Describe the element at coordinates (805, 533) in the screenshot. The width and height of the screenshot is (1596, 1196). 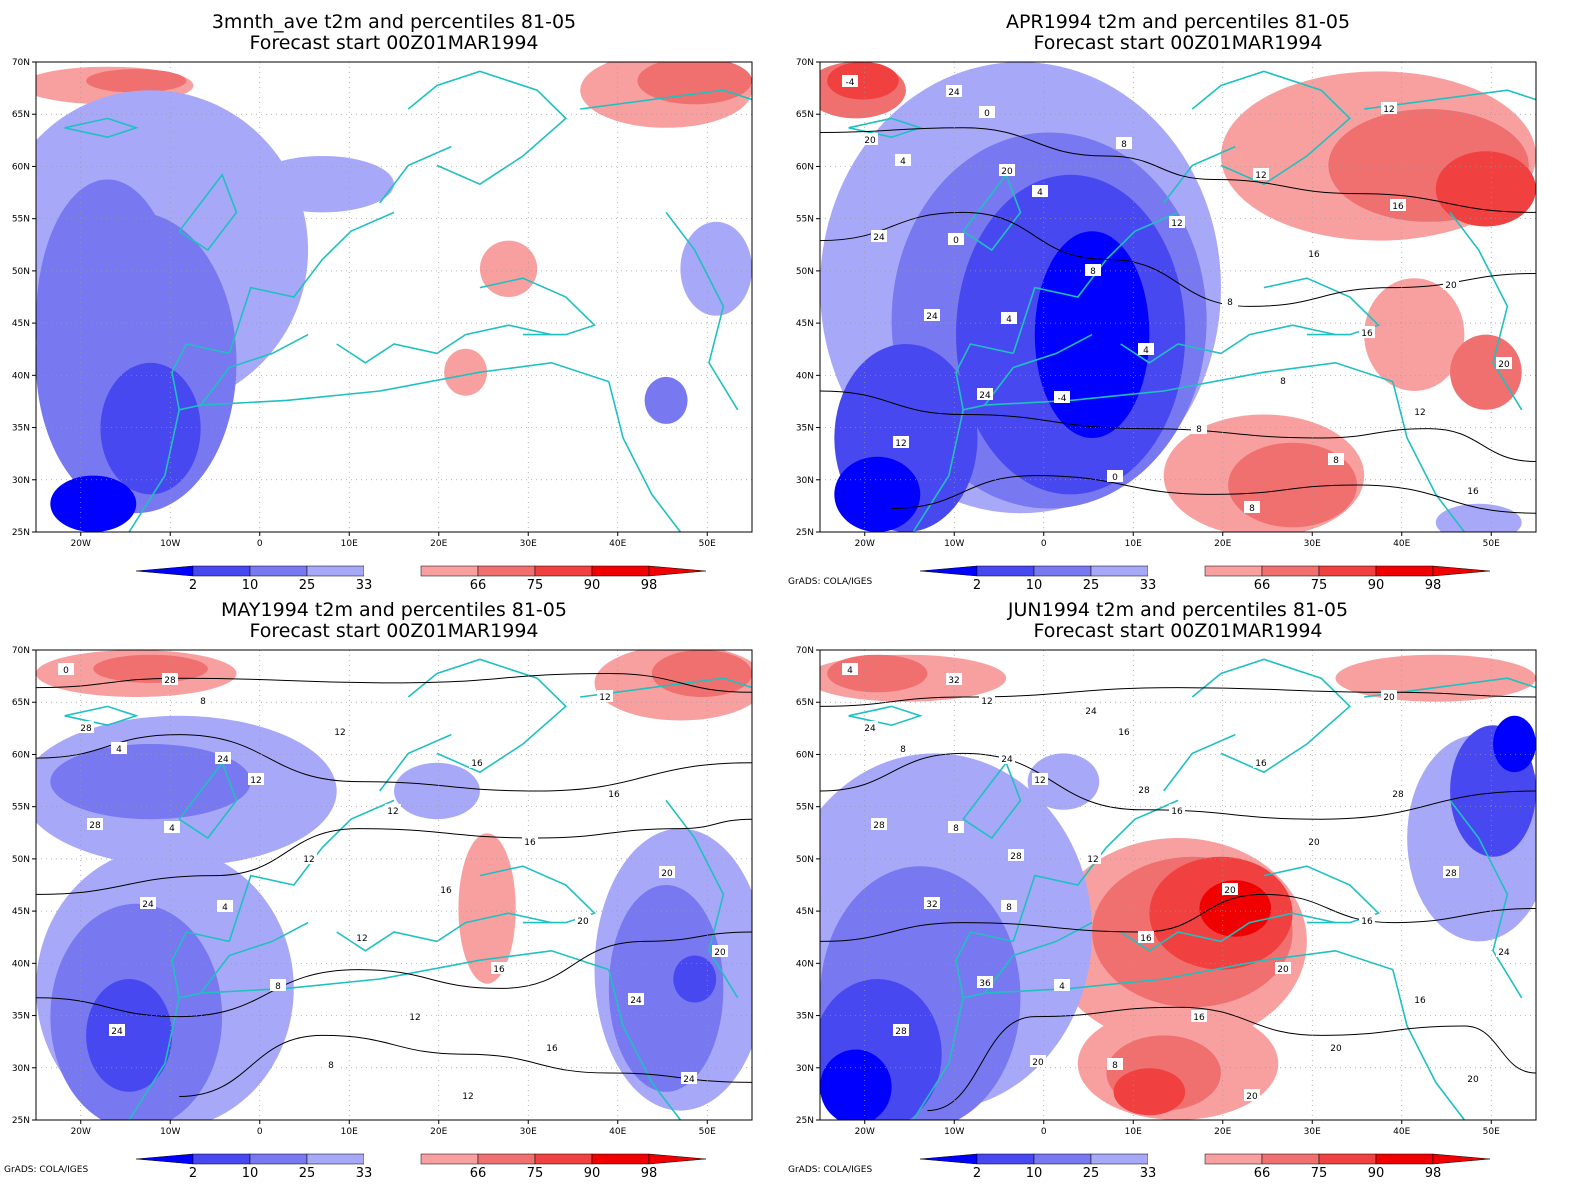
I see `lat-label: 25N` at that location.